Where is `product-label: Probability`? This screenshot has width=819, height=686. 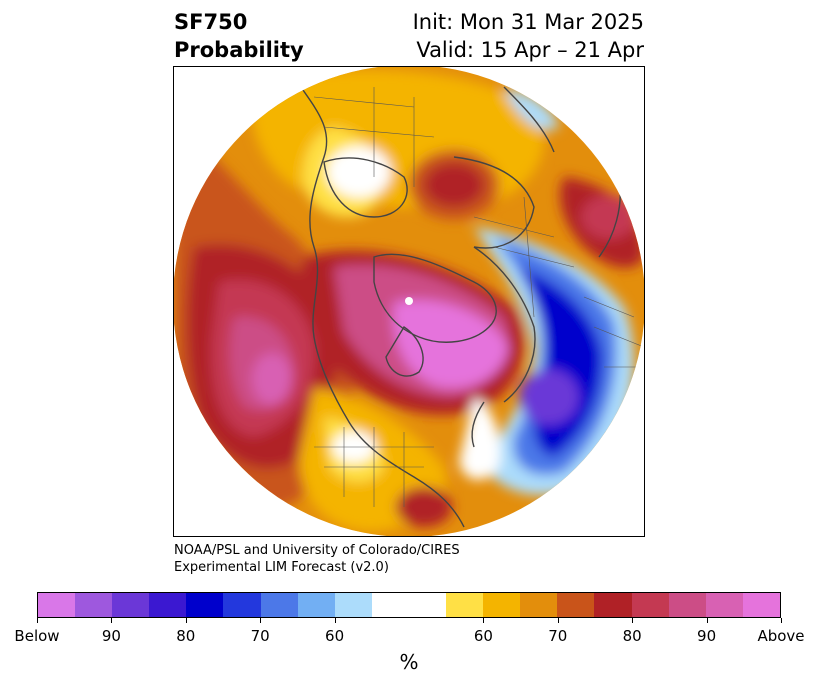
product-label: Probability is located at coordinates (239, 50).